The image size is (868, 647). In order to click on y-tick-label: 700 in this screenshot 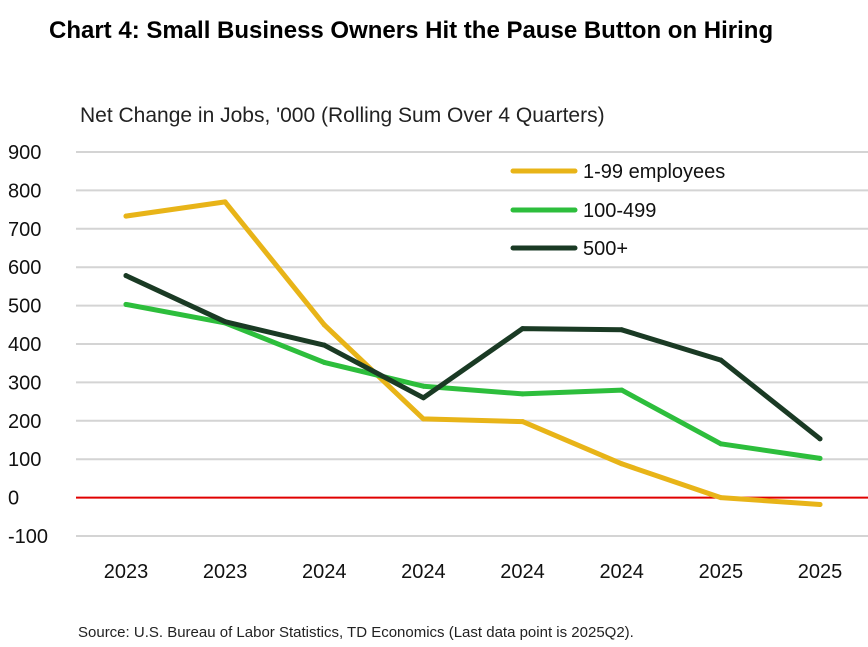, I will do `click(24, 230)`.